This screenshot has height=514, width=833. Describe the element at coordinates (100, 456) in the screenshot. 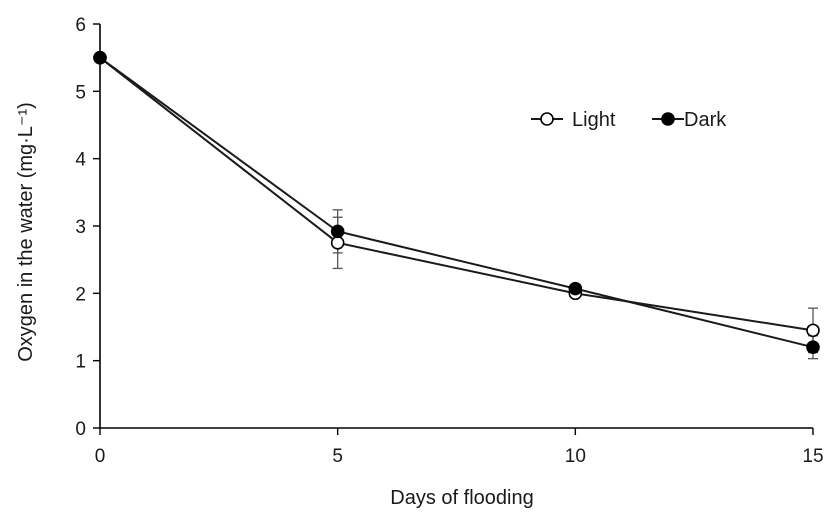

I see `x-tick-label: 0` at that location.